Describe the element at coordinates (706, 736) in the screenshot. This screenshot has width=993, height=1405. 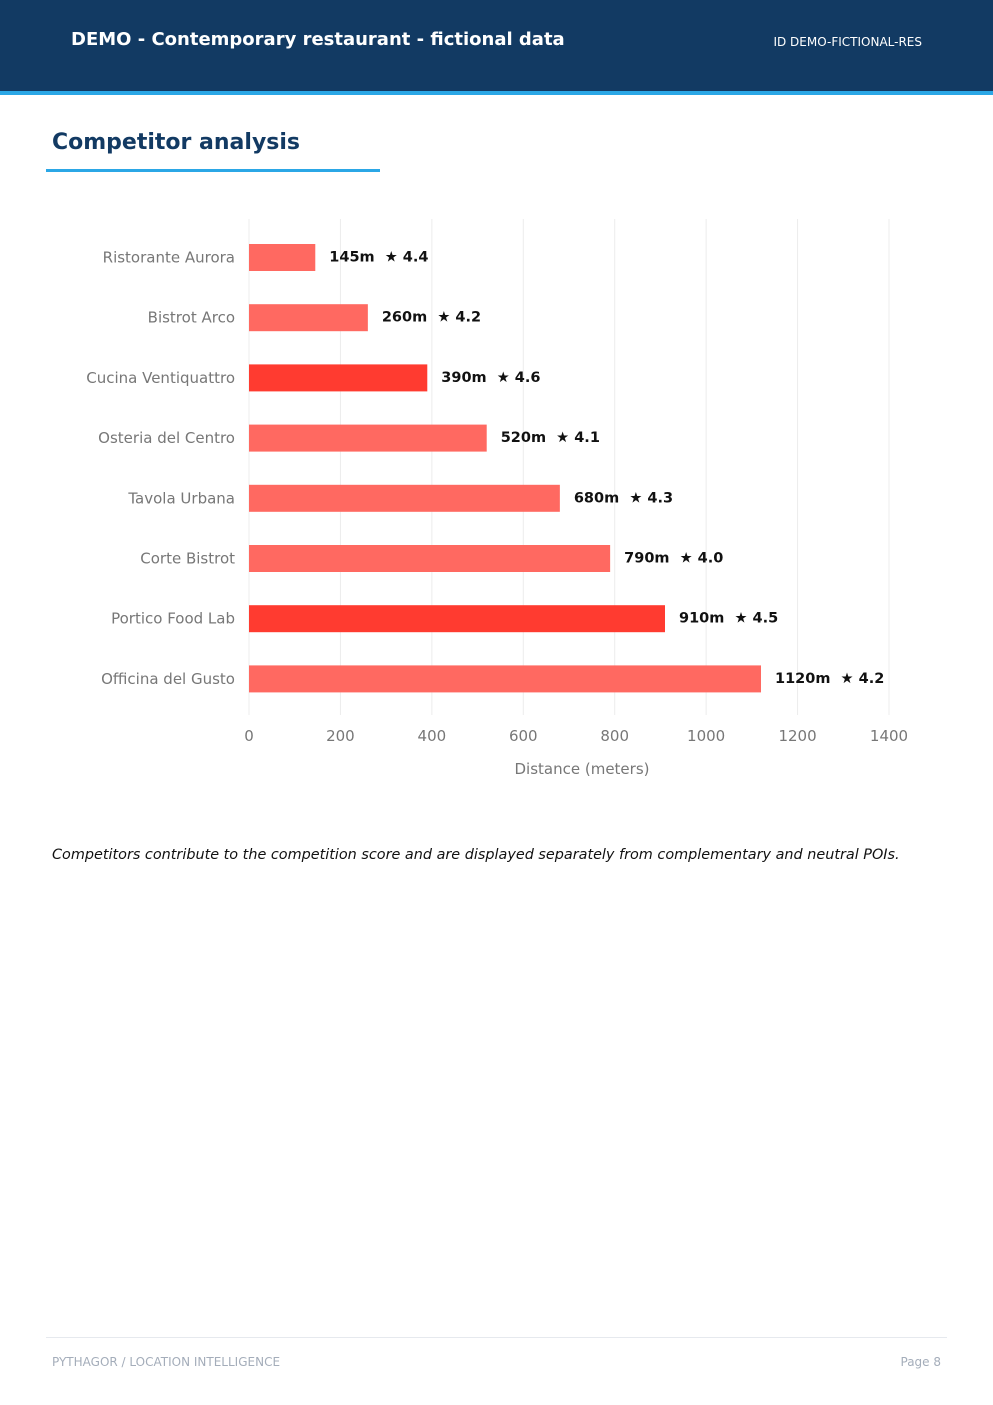
I see `x-tick-label: 1000` at that location.